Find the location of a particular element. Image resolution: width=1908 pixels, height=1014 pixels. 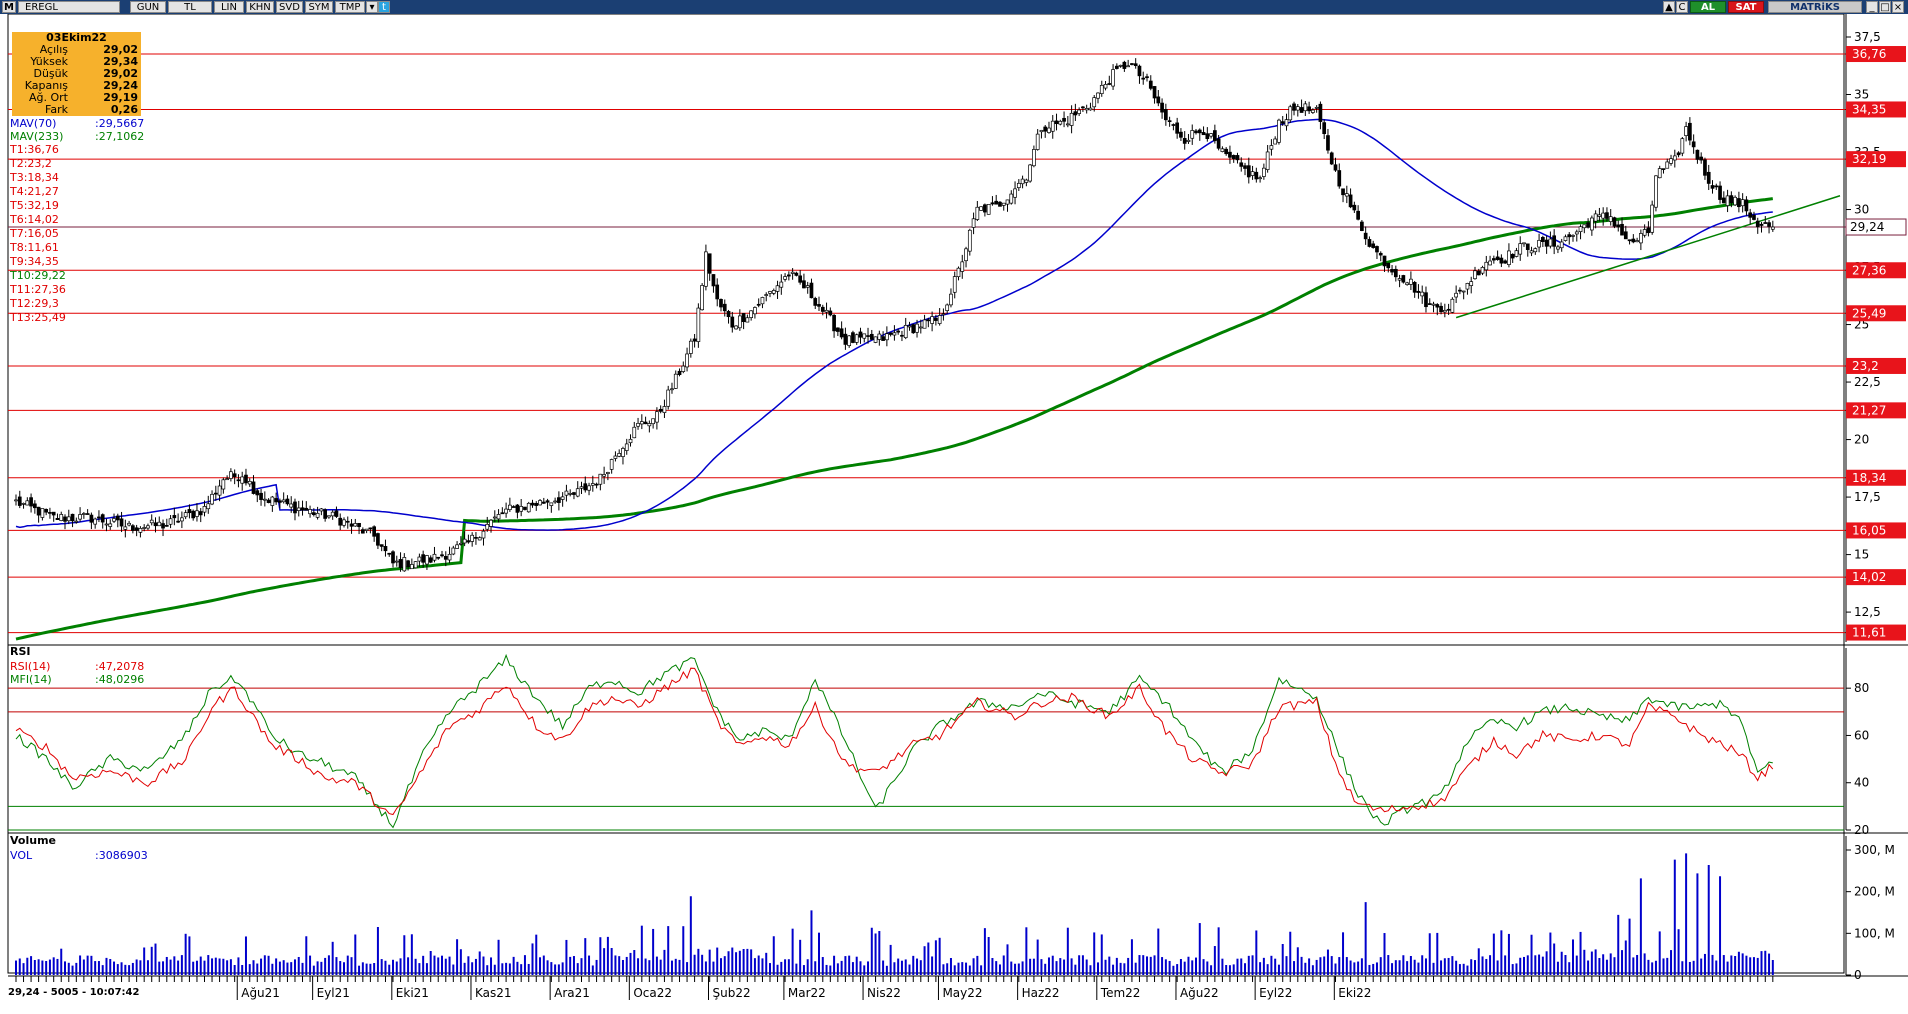

toolbar-button-khn: KHN is located at coordinates (260, 7).